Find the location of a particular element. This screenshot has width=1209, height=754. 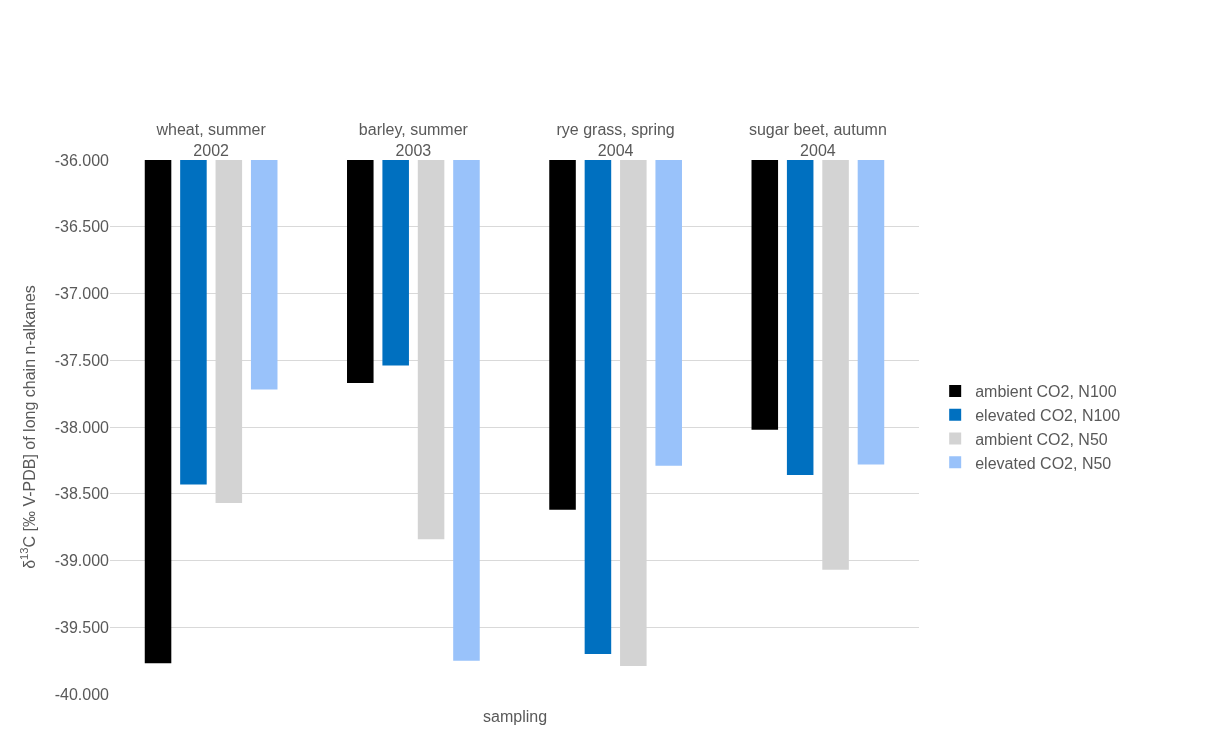

y-tick-label: -36.500 is located at coordinates (82, 227).